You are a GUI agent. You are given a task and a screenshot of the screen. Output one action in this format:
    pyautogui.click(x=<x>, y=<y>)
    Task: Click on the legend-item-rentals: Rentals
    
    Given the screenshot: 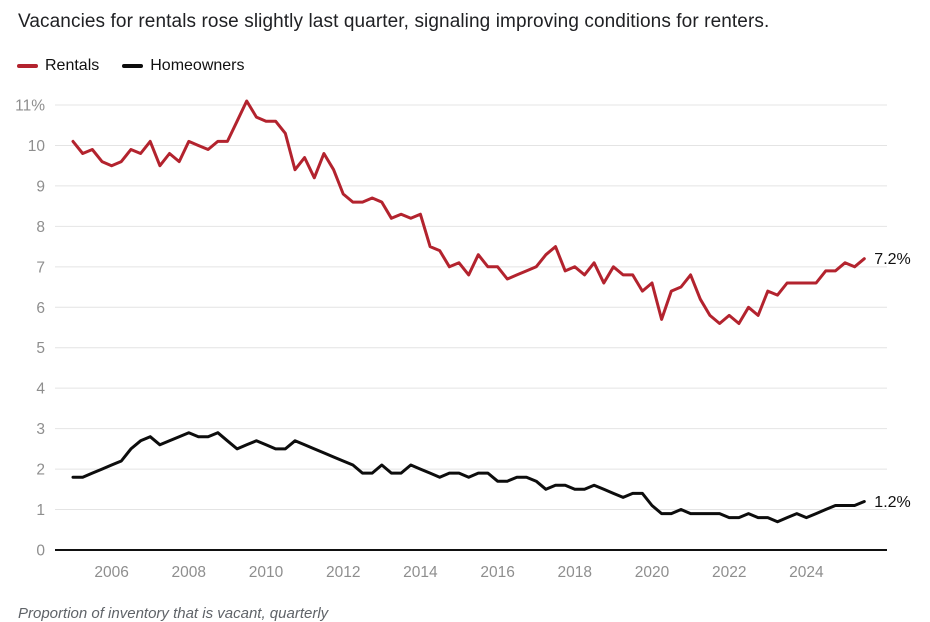 What is the action you would take?
    pyautogui.click(x=58, y=66)
    